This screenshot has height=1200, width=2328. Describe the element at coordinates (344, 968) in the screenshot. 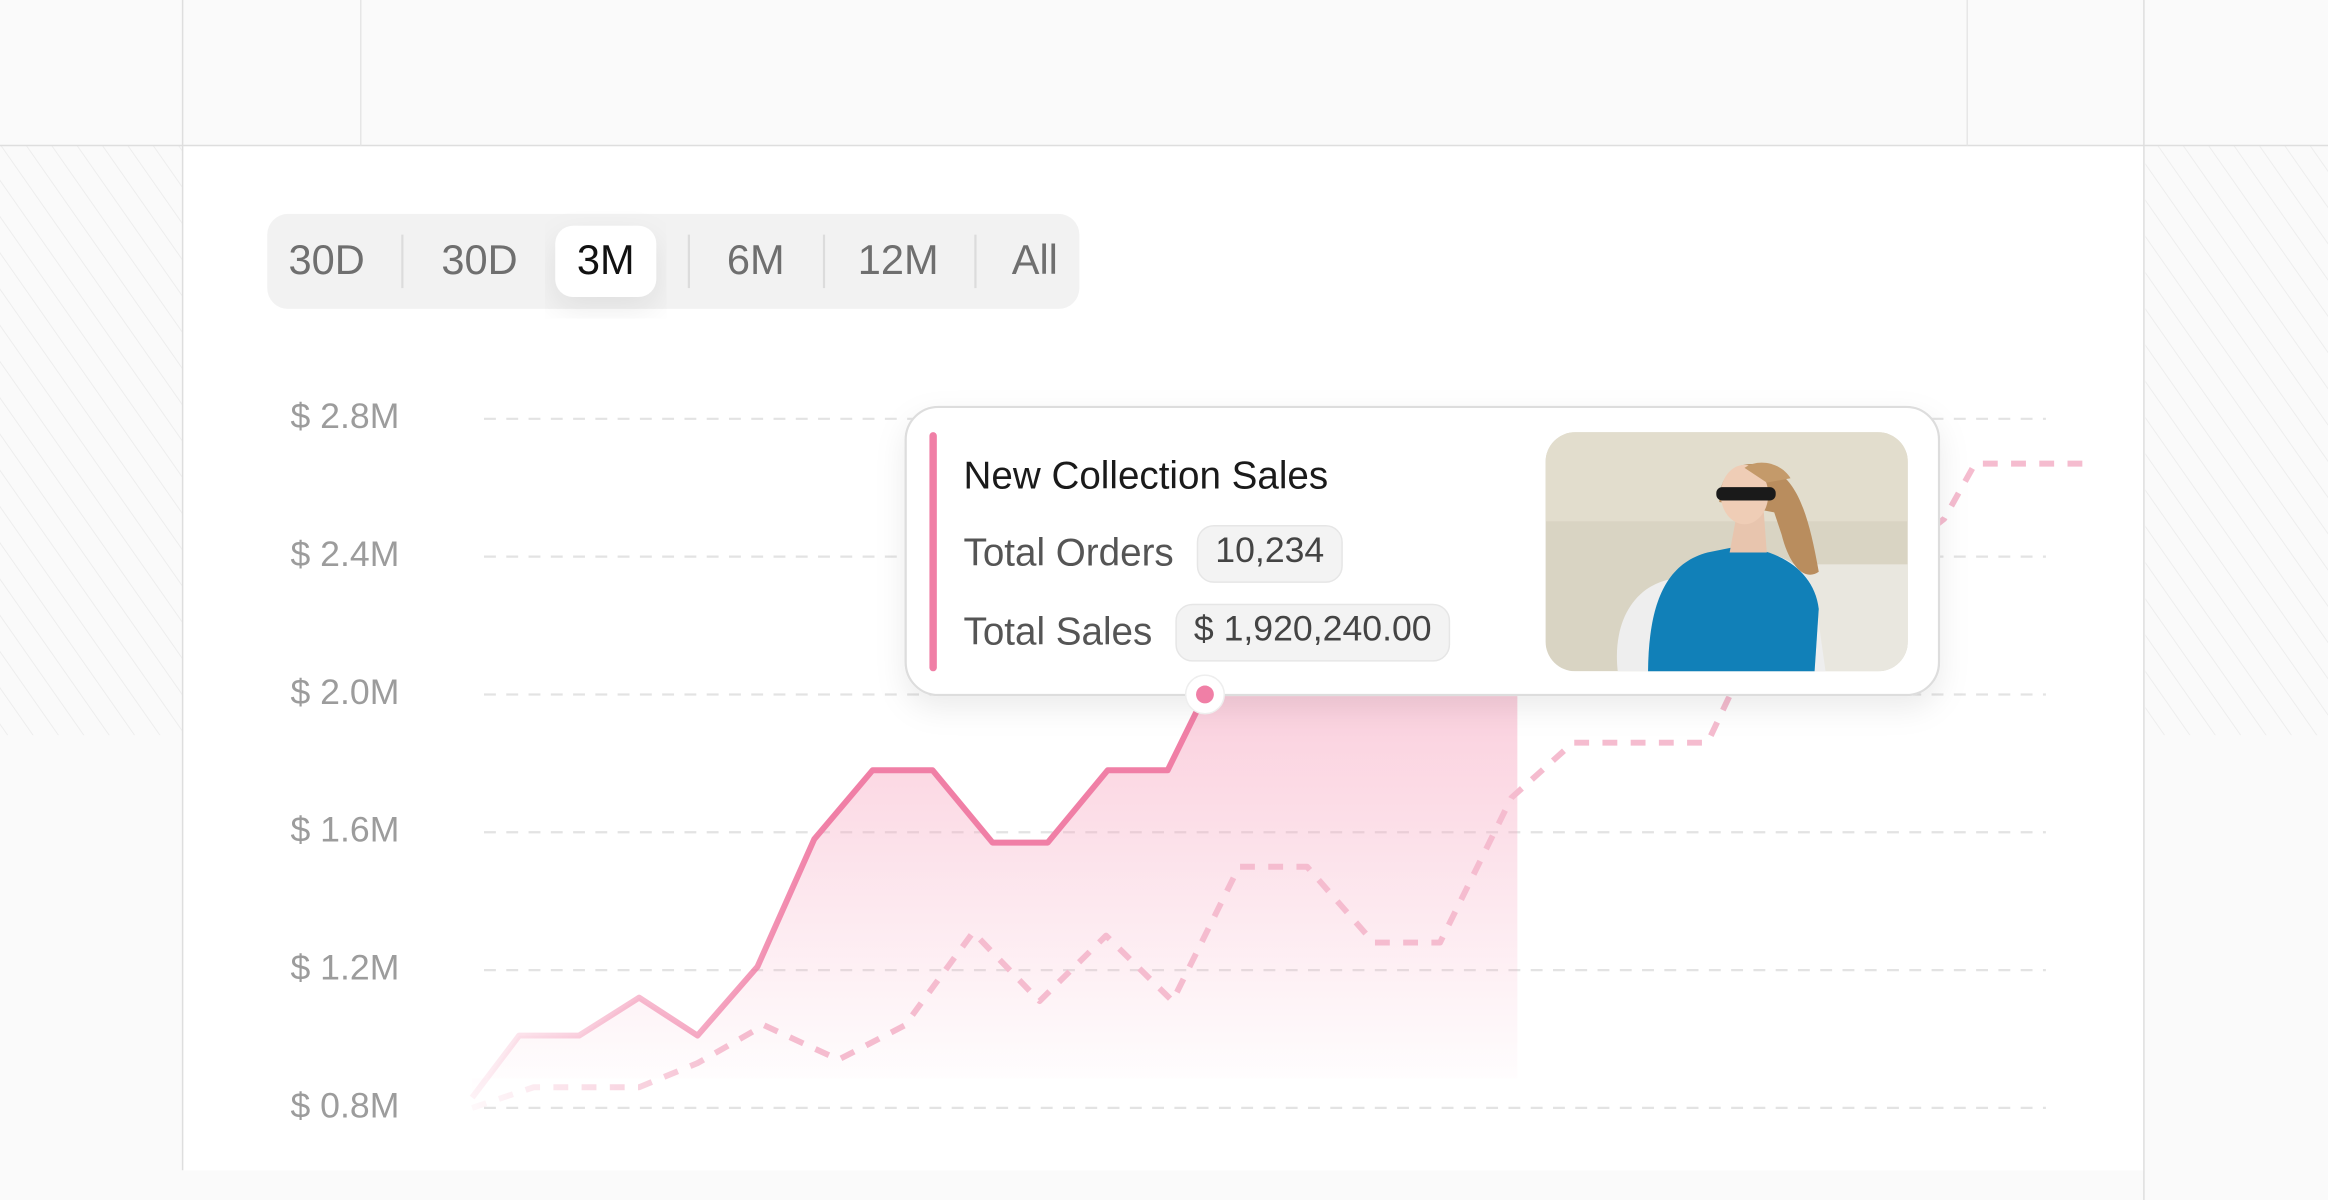

I see `y-tick-label: $ 1.2M` at that location.